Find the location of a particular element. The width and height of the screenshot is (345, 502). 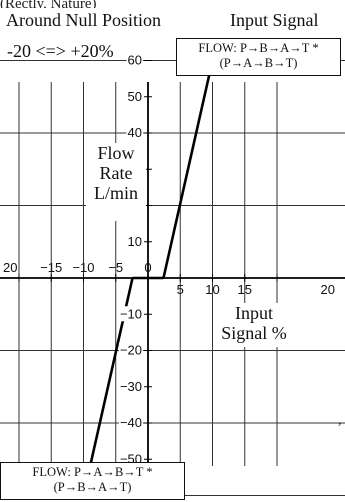

x-tick-label: 0 is located at coordinates (147, 267).